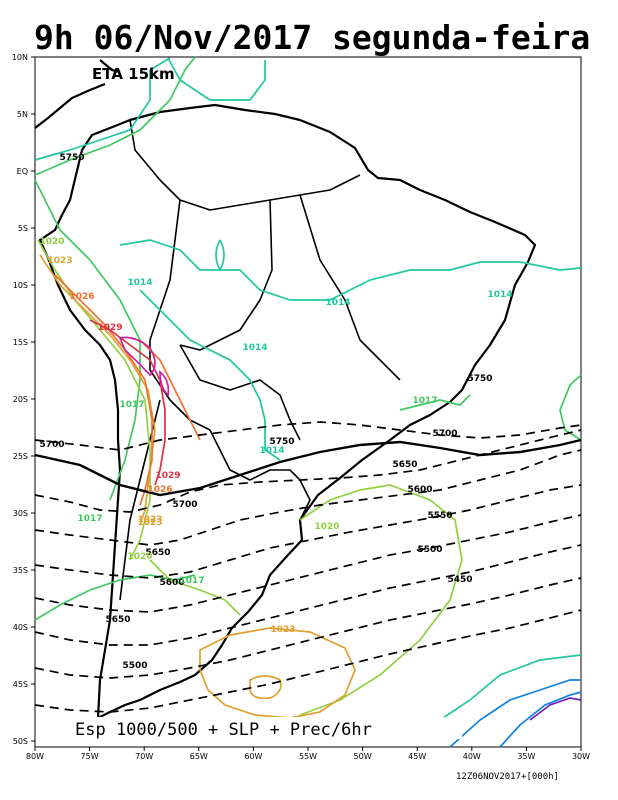  I want to click on lon-tick-label: 30W, so click(581, 756).